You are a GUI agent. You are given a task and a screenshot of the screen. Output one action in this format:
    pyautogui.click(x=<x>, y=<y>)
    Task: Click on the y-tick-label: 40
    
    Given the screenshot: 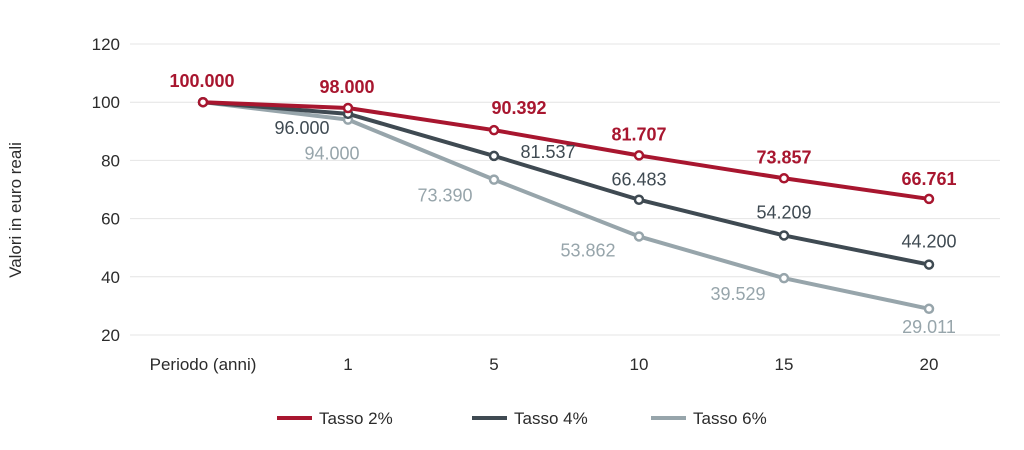 What is the action you would take?
    pyautogui.click(x=110, y=277)
    